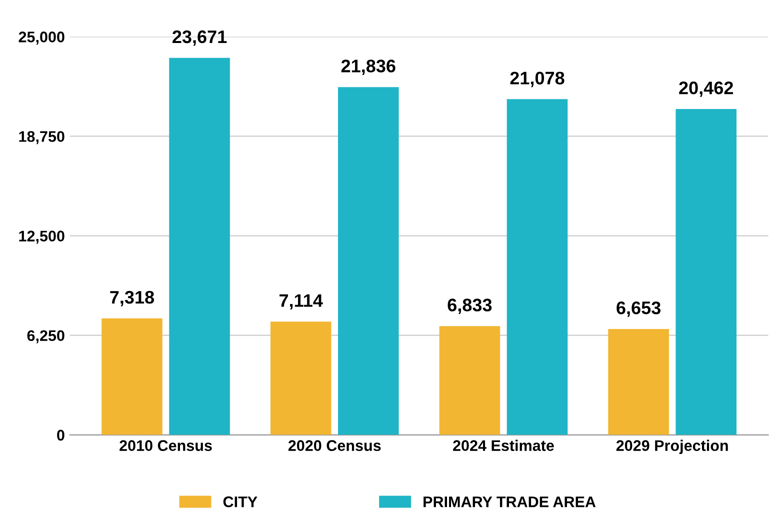 This screenshot has width=776, height=524. Describe the element at coordinates (368, 68) in the screenshot. I see `data-label: 21,836` at that location.